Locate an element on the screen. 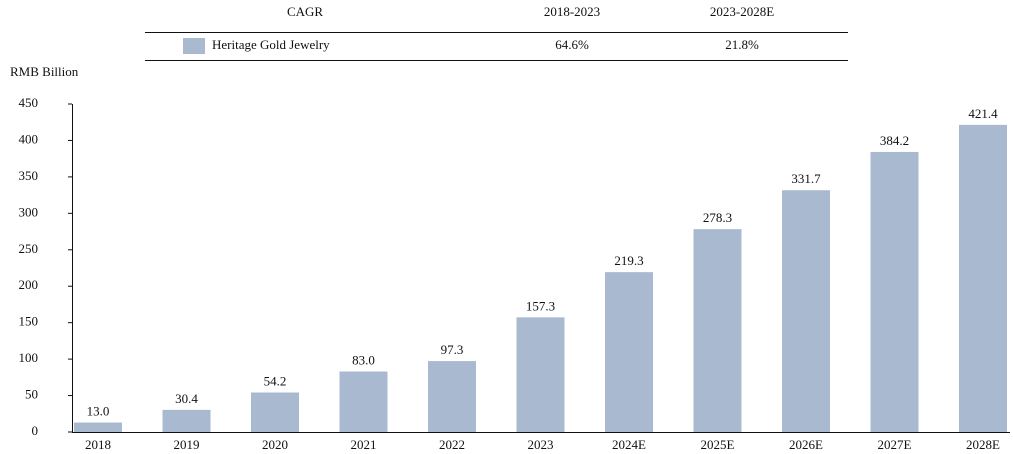 The image size is (1013, 454). y-tick-label: 50 is located at coordinates (31, 394).